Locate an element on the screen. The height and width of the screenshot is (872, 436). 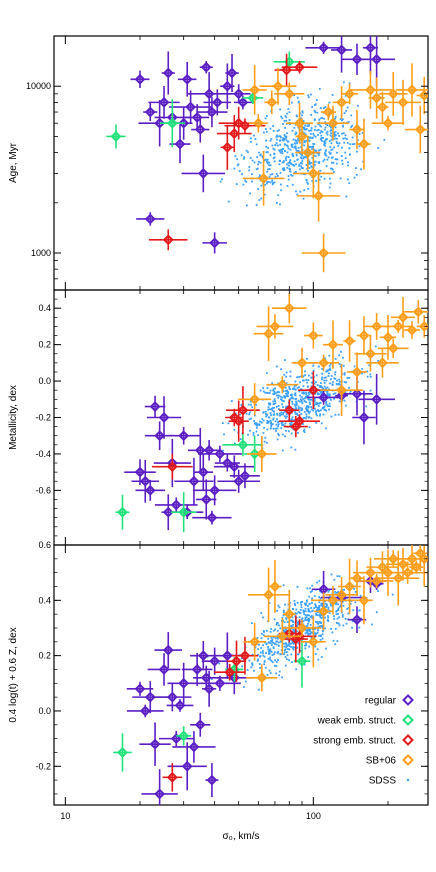
data-point-strong-emb-struct- is located at coordinates (296, 639).